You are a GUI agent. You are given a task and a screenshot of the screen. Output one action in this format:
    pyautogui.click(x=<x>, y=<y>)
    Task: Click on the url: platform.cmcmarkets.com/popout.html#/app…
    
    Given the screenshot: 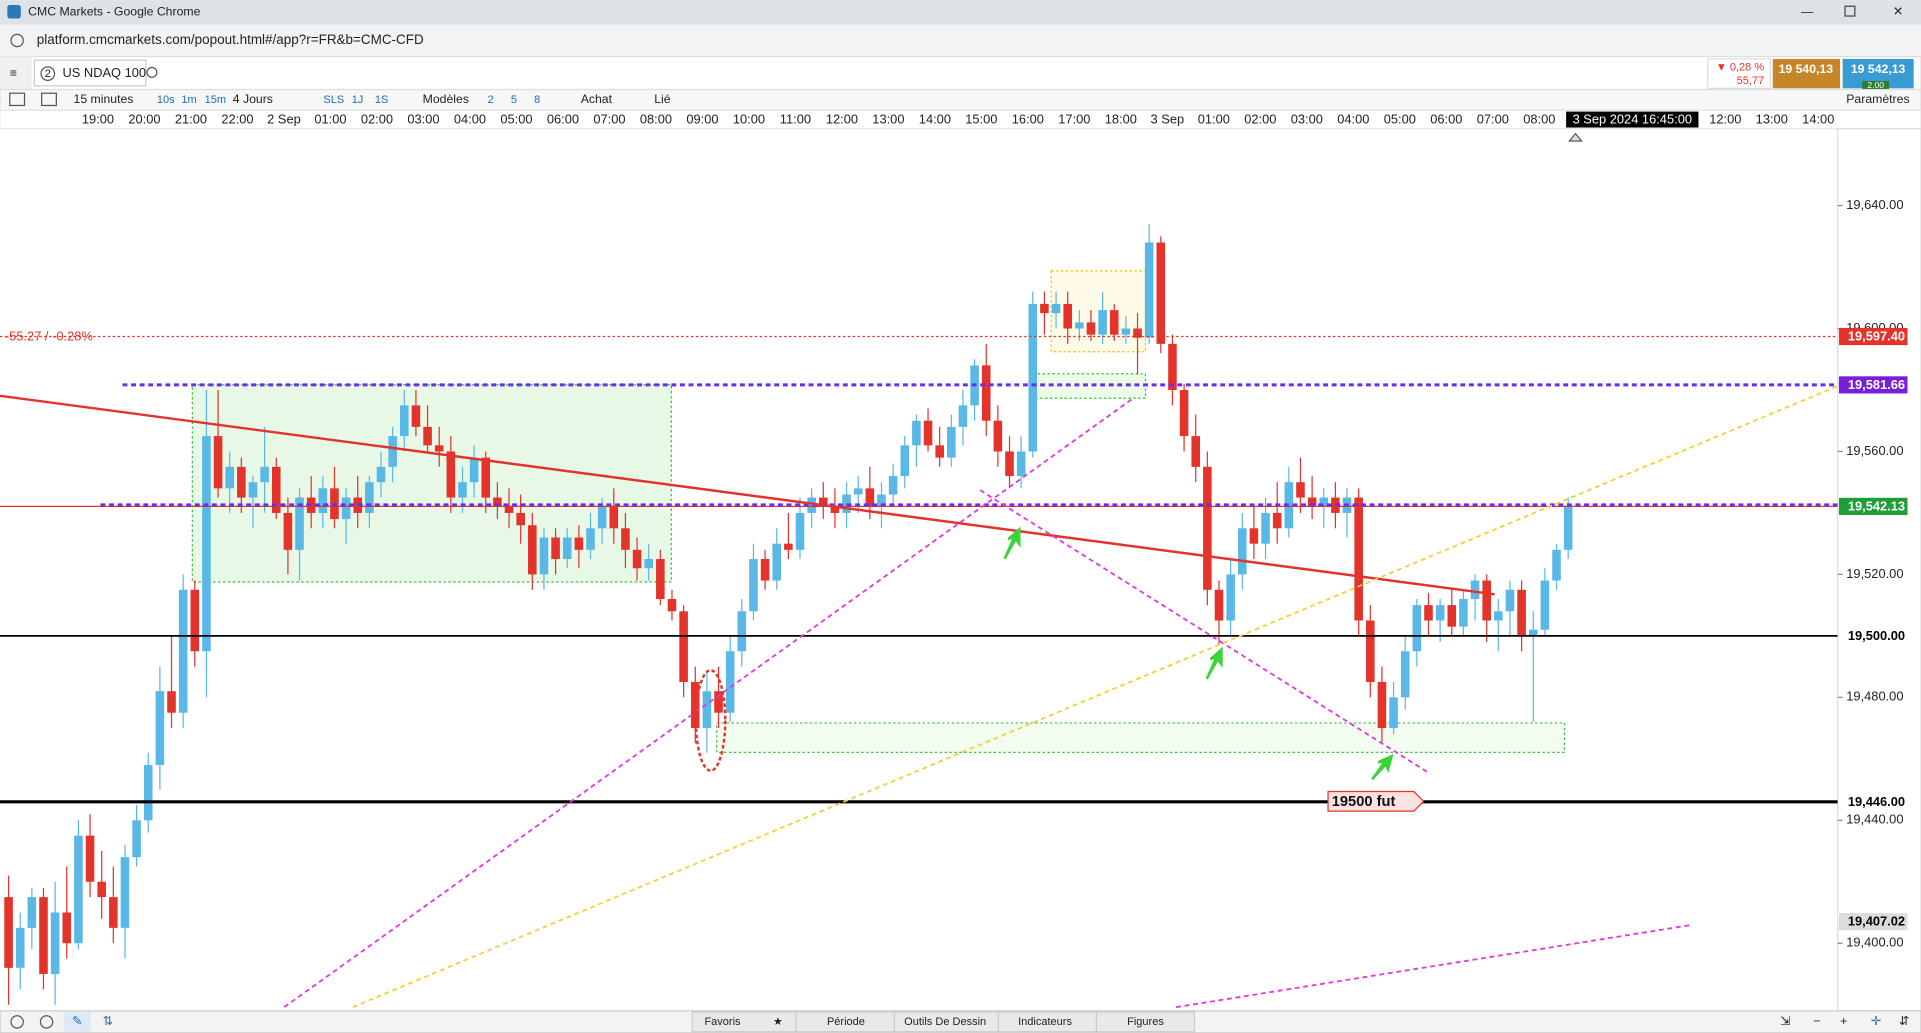 What is the action you would take?
    pyautogui.click(x=230, y=39)
    